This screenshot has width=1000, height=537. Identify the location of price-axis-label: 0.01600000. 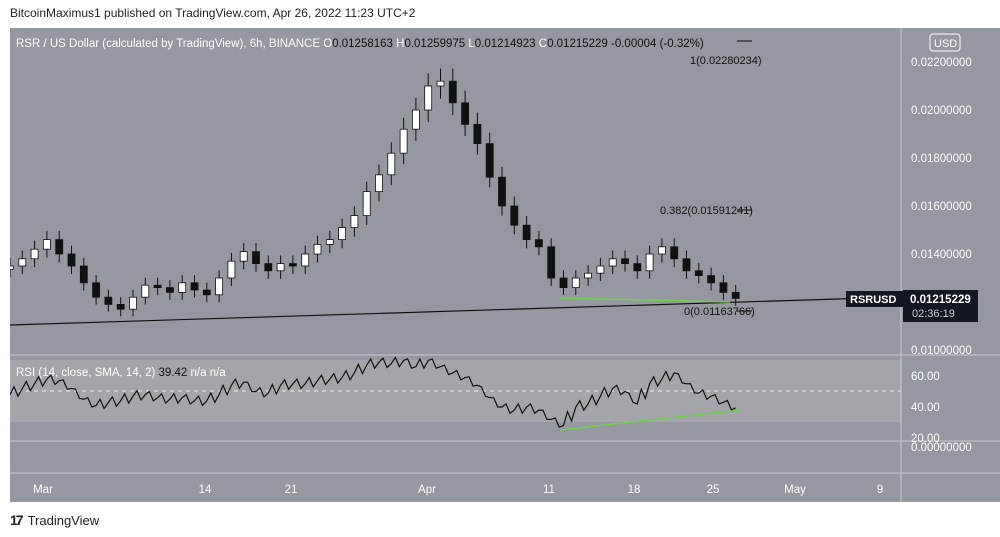
(941, 207).